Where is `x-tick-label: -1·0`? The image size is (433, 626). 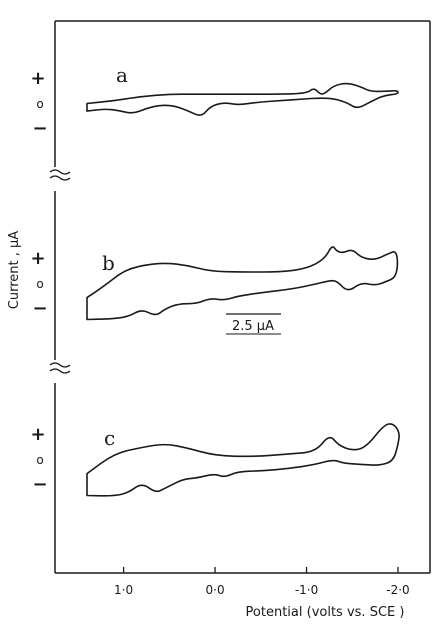
x-tick-label: -1·0 is located at coordinates (306, 590).